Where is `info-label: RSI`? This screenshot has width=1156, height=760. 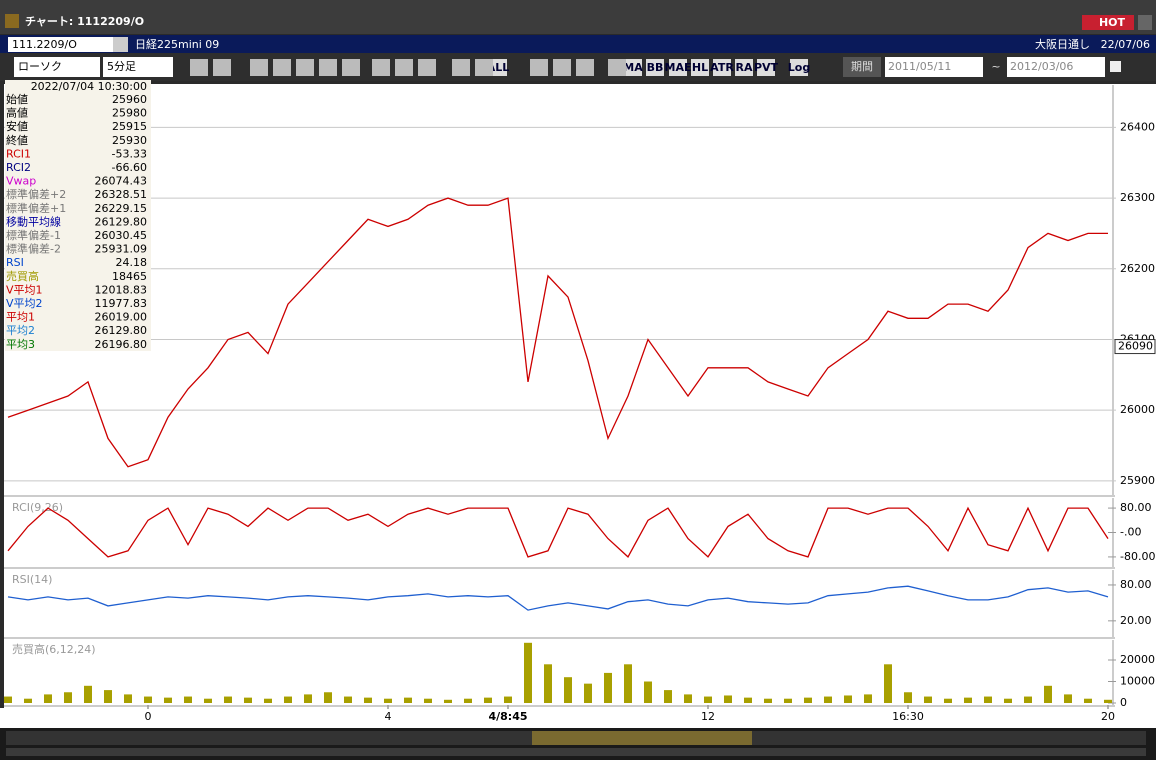
info-label: RSI is located at coordinates (15, 262).